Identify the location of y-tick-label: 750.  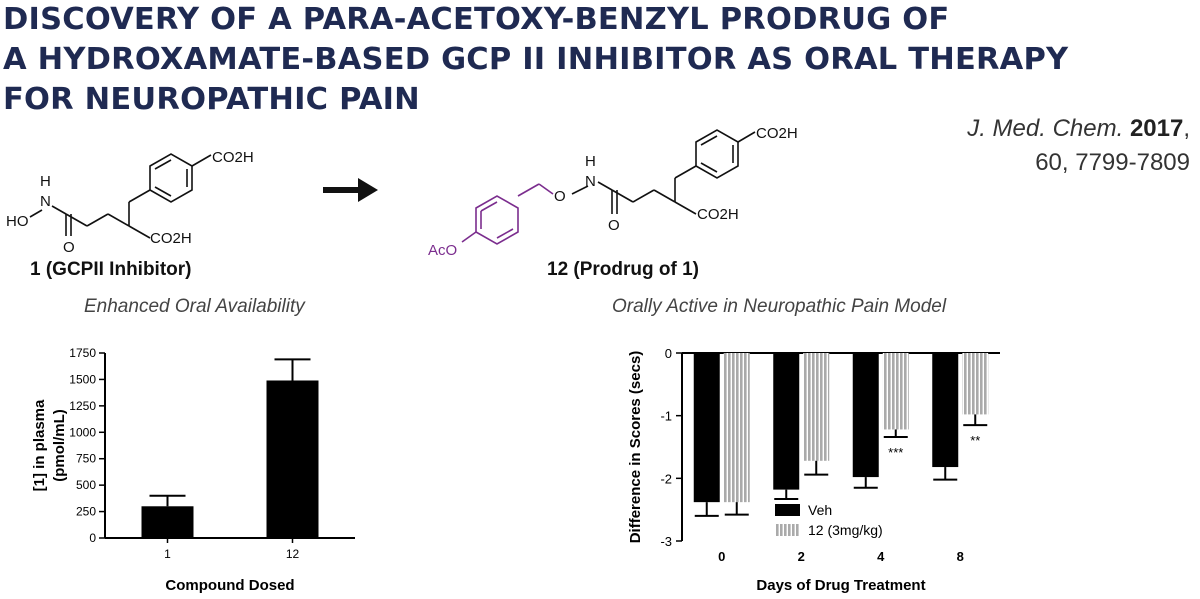
(86, 459).